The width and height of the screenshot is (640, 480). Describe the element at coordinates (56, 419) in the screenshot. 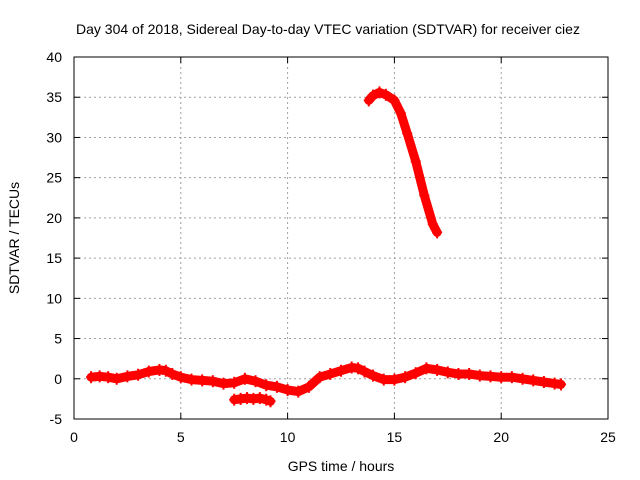

I see `y-tick-label: -5` at that location.